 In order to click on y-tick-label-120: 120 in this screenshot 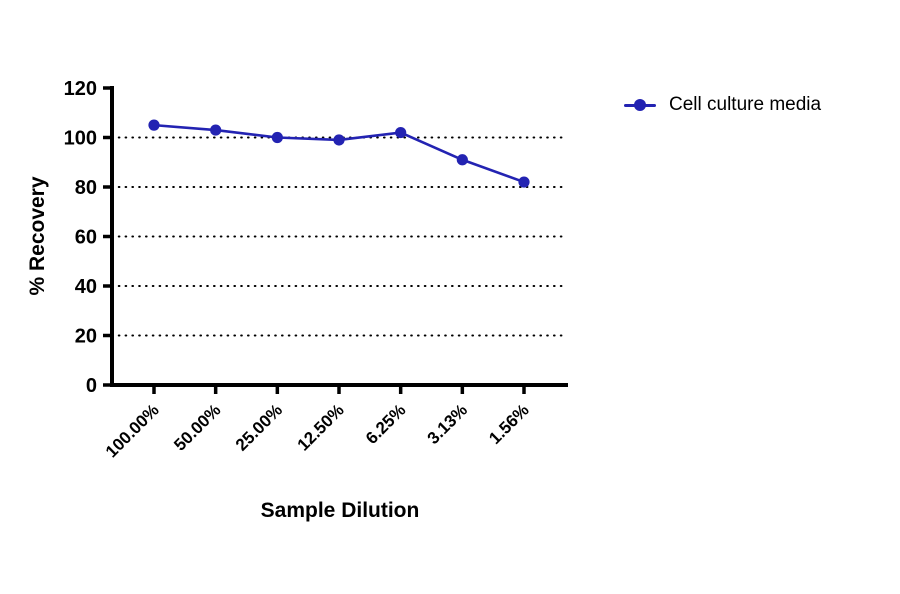, I will do `click(80, 89)`.